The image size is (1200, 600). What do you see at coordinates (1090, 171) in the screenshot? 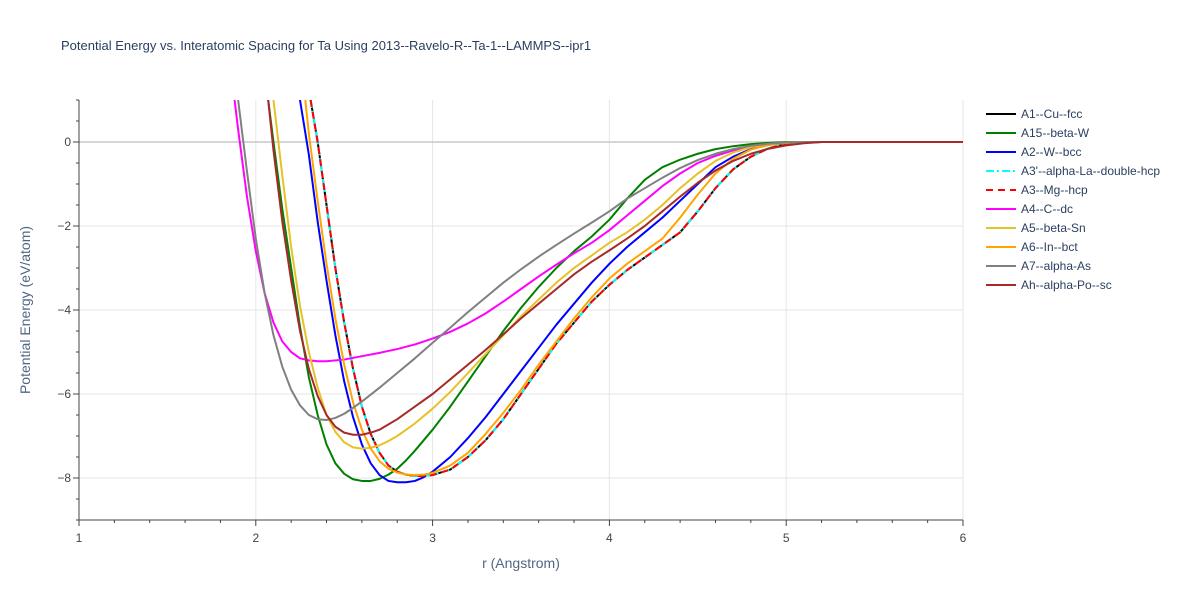
I see `legend-label: A3'--alpha-La--double-hcp` at bounding box center [1090, 171].